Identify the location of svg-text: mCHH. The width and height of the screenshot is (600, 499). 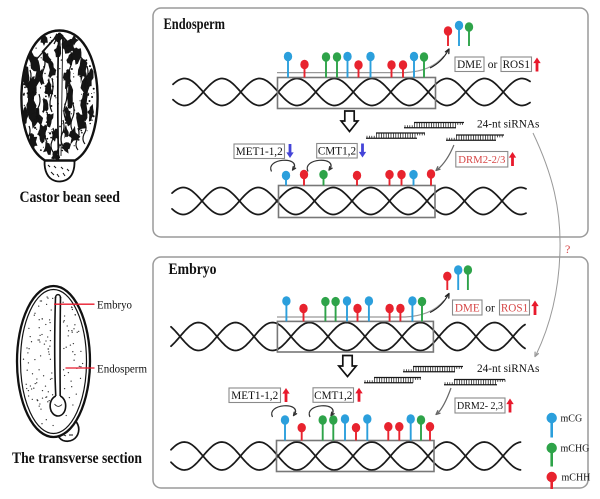
(576, 478).